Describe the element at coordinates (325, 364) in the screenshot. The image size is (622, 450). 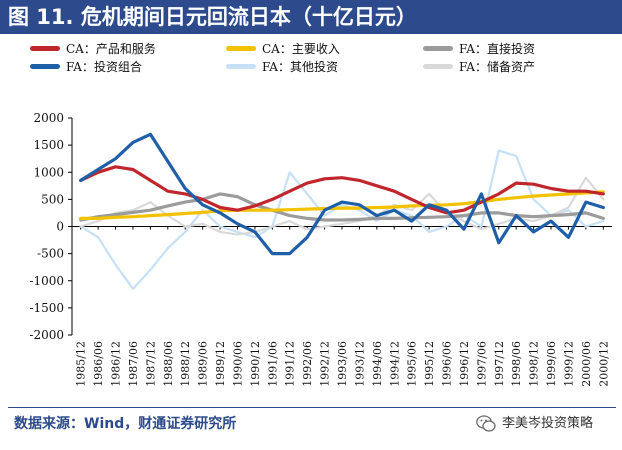
I see `x-tick-label: 1992/12` at that location.